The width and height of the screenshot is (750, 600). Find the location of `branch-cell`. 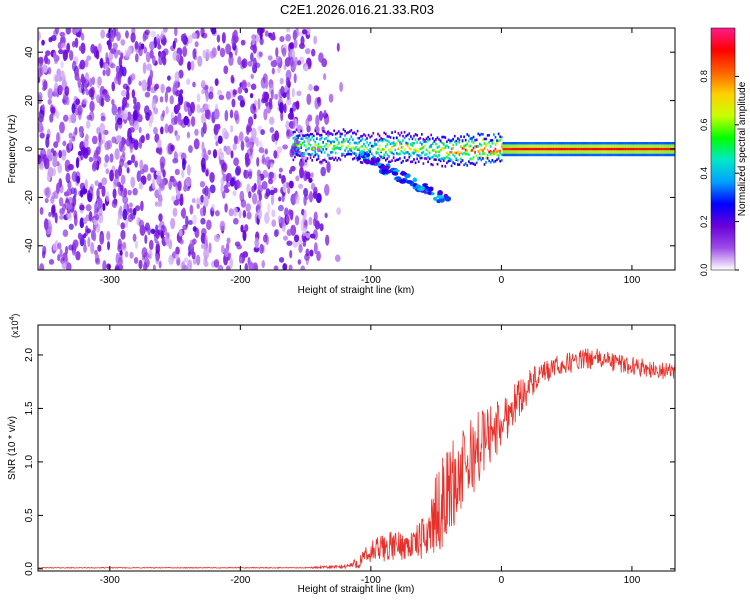

branch-cell is located at coordinates (368, 155).